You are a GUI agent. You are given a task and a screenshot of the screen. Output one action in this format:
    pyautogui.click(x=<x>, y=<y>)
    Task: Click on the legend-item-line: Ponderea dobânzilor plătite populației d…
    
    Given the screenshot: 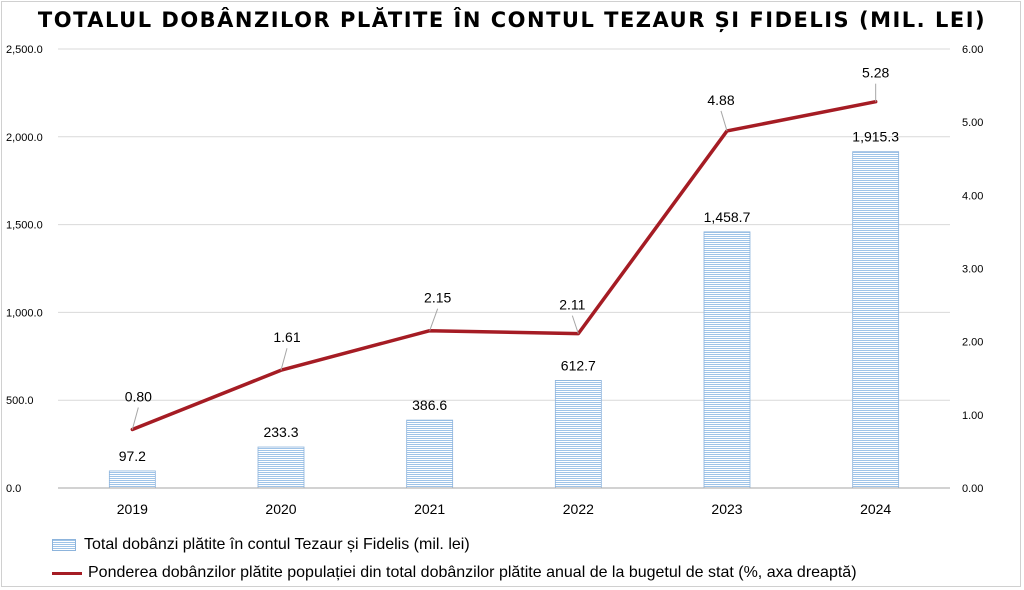 What is the action you would take?
    pyautogui.click(x=454, y=573)
    